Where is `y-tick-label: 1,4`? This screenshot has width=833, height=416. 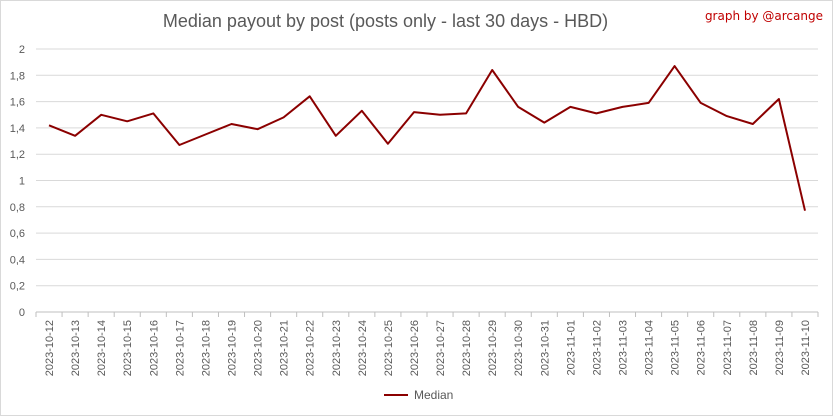
y-tick-label: 1,4 is located at coordinates (17, 129).